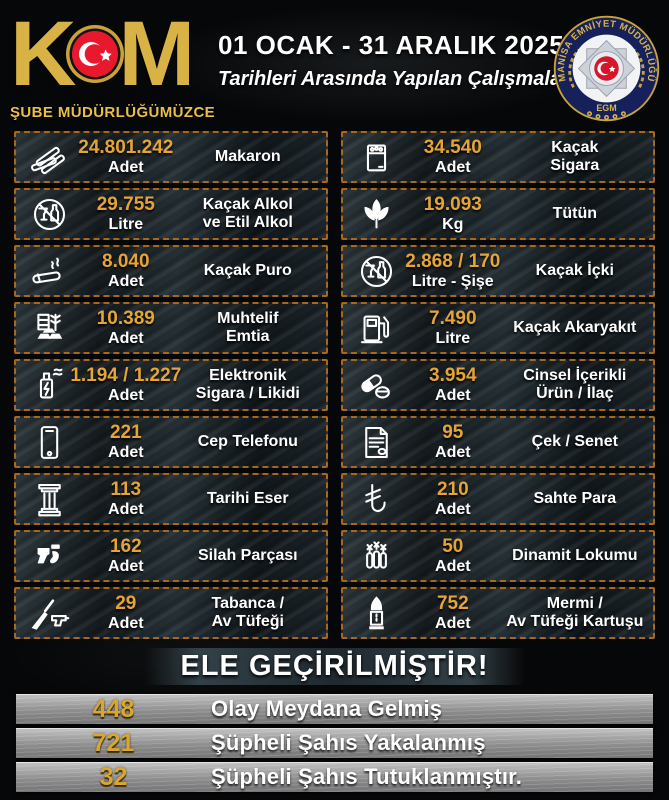 This screenshot has height=800, width=669. Describe the element at coordinates (126, 499) in the screenshot. I see `stat-numbers: 113 Adet` at that location.